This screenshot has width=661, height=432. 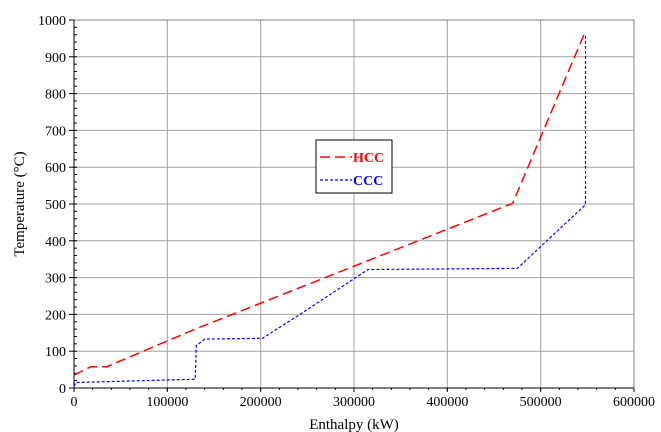 I want to click on y-tick-label: 600, so click(x=55, y=168).